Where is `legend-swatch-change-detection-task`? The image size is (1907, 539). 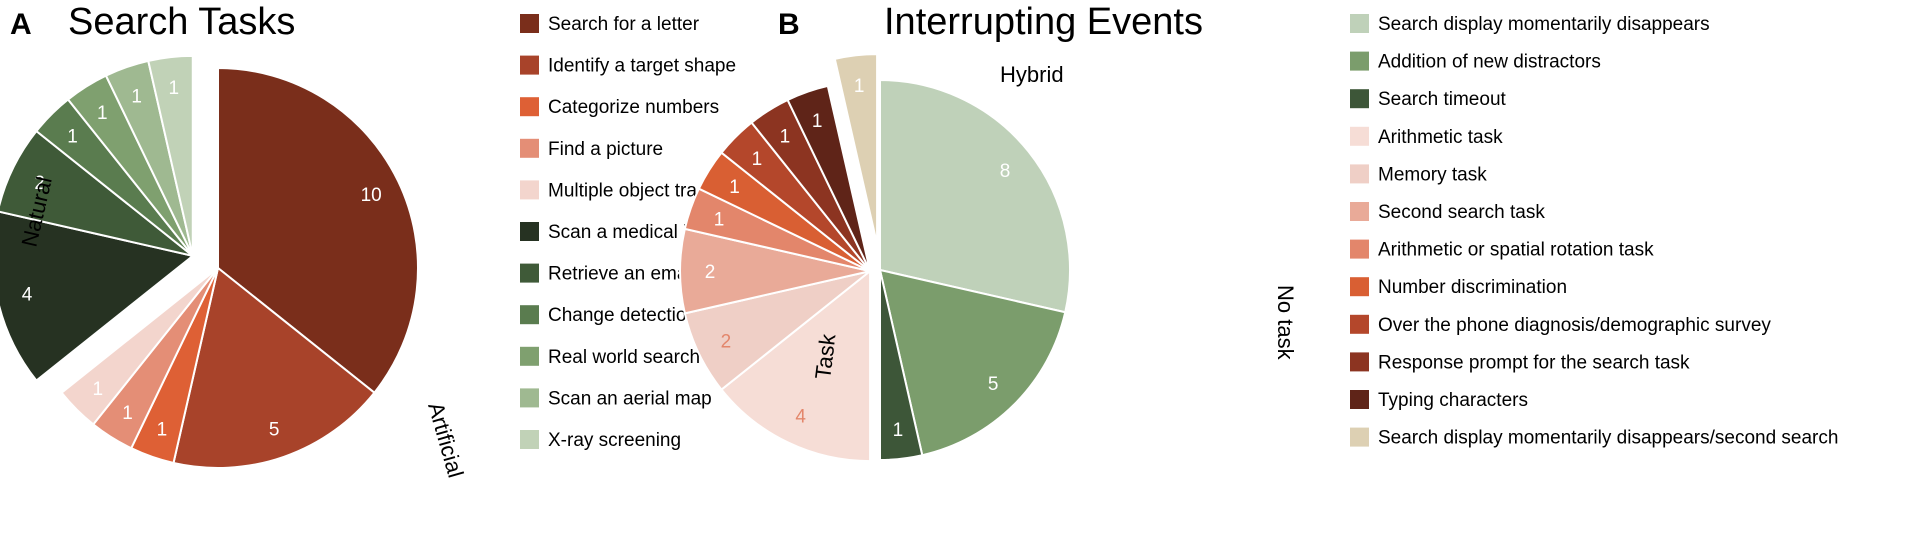
legend-swatch-change-detection-task is located at coordinates (529, 315).